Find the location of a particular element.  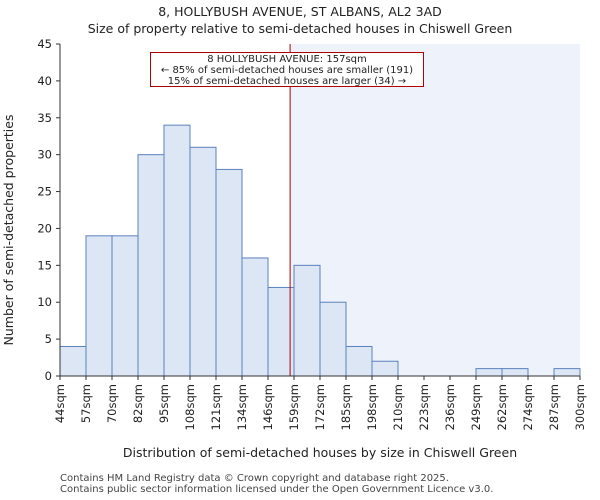

x-tick-label: 108sqm is located at coordinates (190, 407).